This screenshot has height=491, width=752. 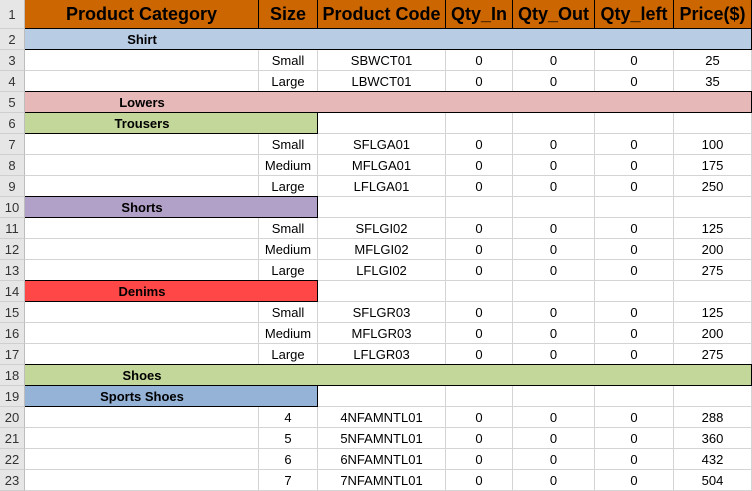 I want to click on cell-product-code: SBWCT01, so click(x=382, y=60).